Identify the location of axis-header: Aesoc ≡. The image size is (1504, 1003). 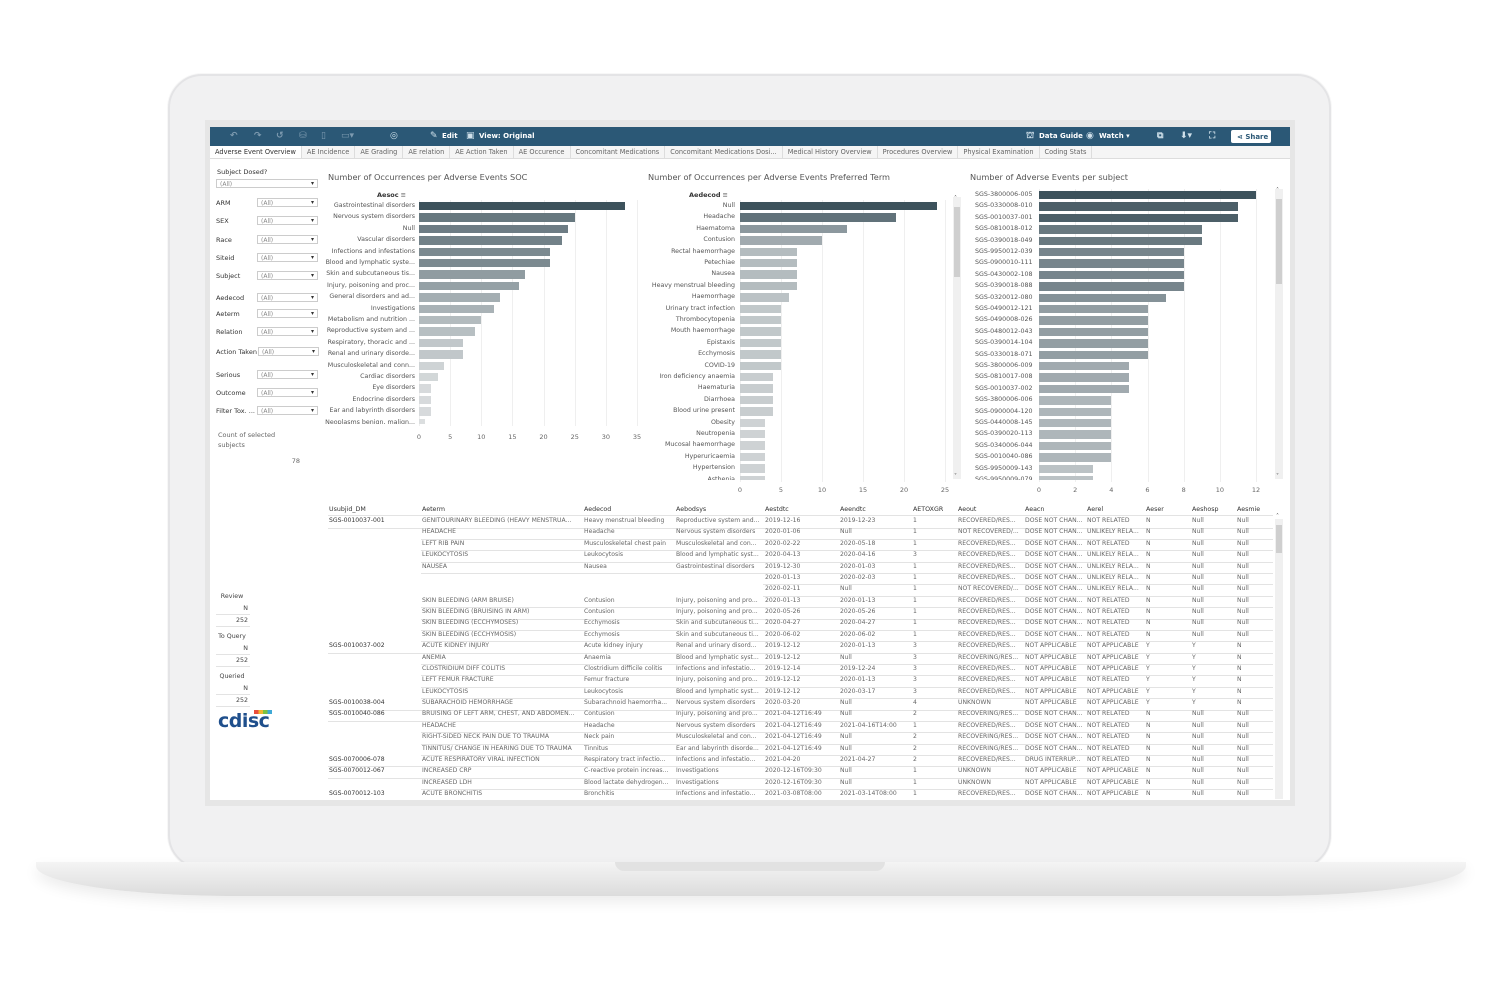
(391, 195).